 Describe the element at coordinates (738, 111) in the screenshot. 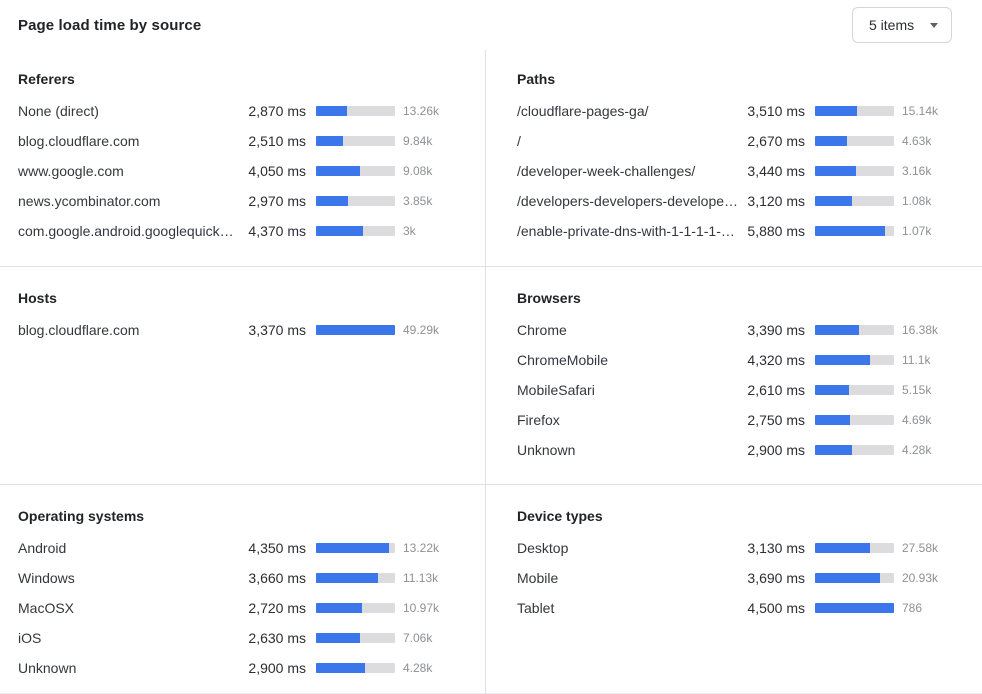

I see `paths-row: /cloudflare-pages-ga/ 3,510 ms 15.14k` at that location.